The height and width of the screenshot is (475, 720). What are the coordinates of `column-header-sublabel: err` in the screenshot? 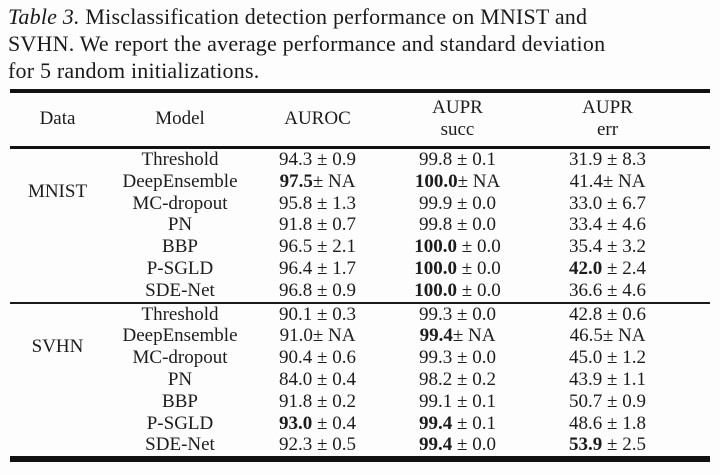 It's located at (607, 129).